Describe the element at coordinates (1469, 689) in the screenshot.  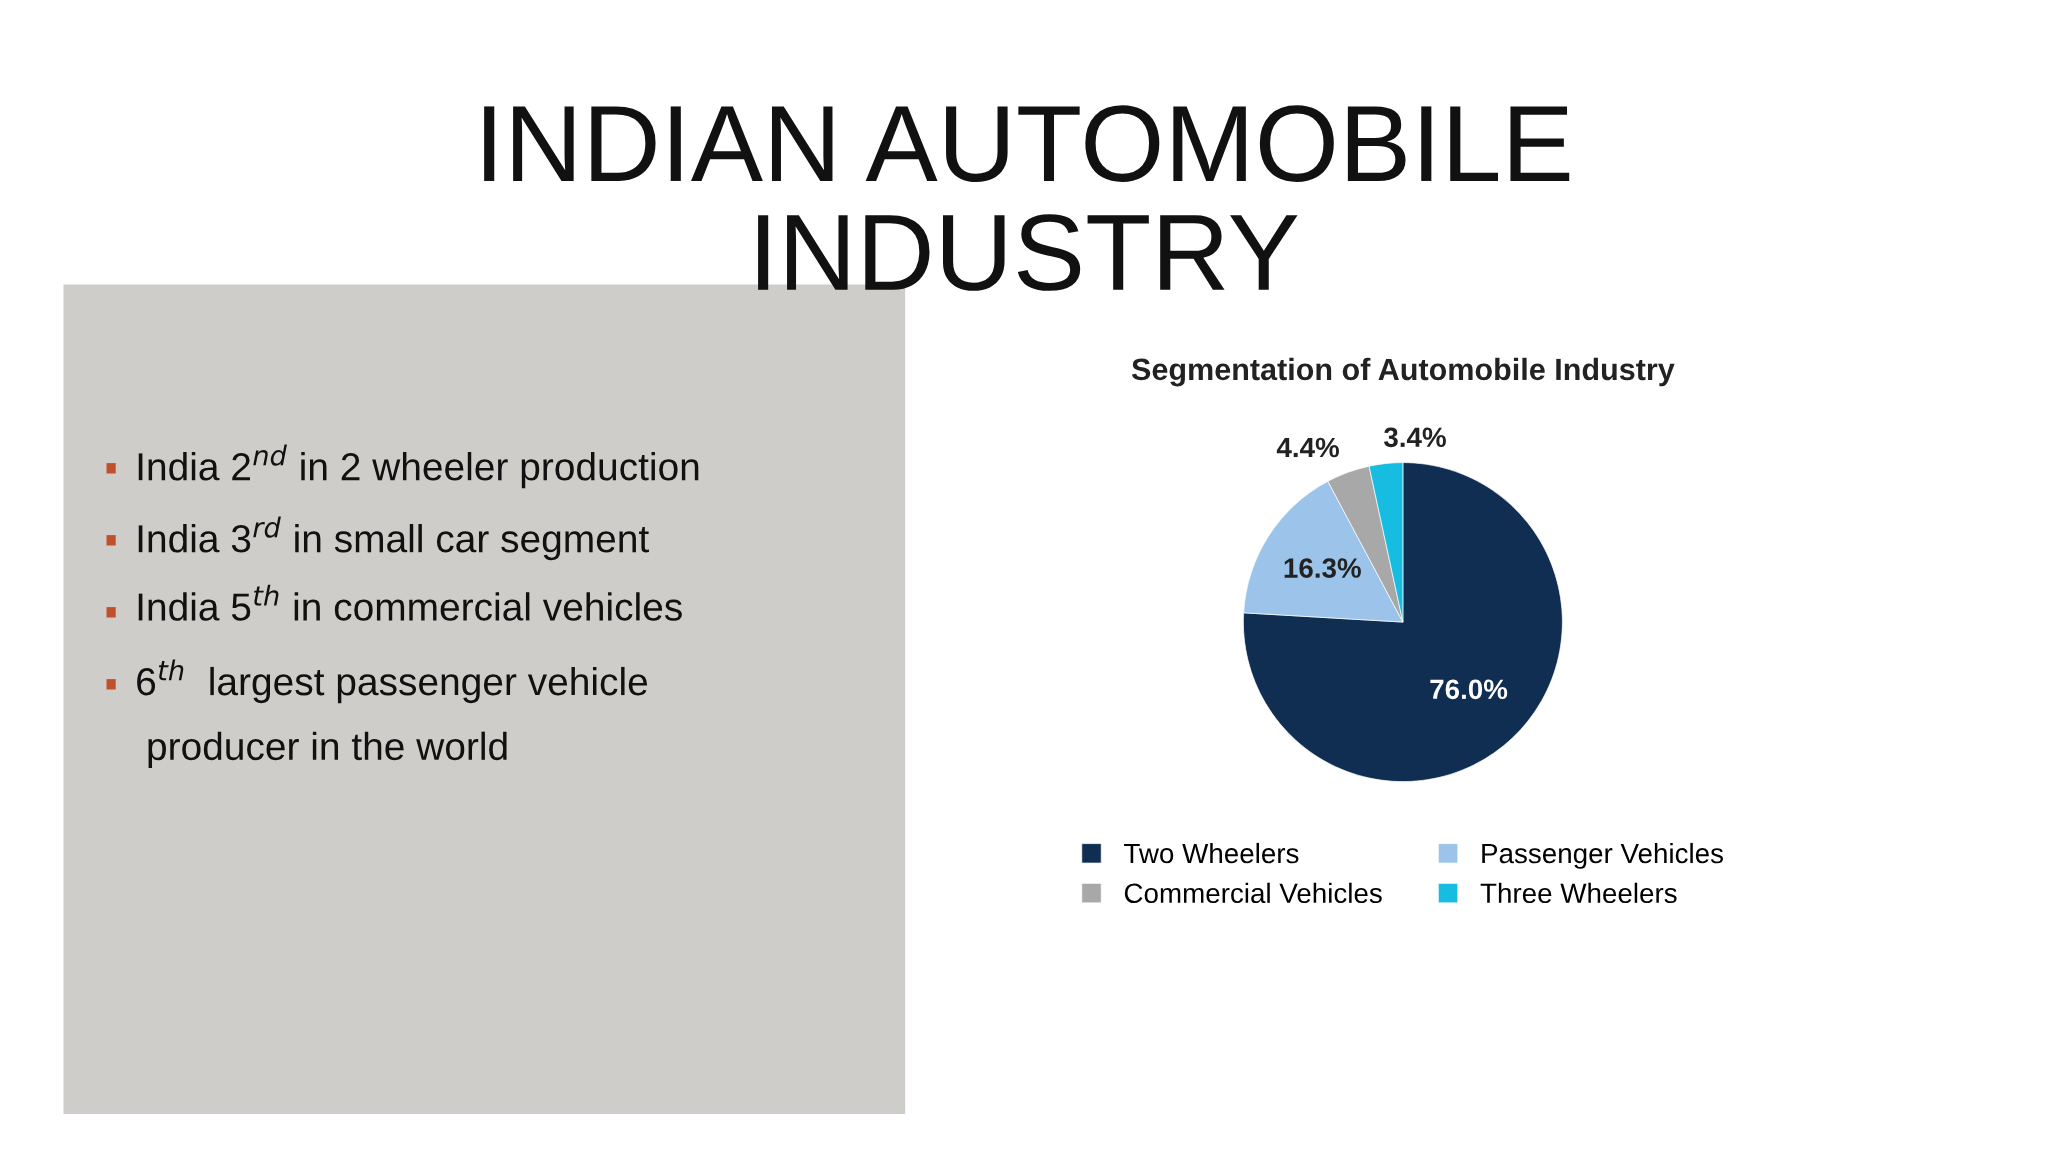
I see `data-label: 76.0%` at that location.